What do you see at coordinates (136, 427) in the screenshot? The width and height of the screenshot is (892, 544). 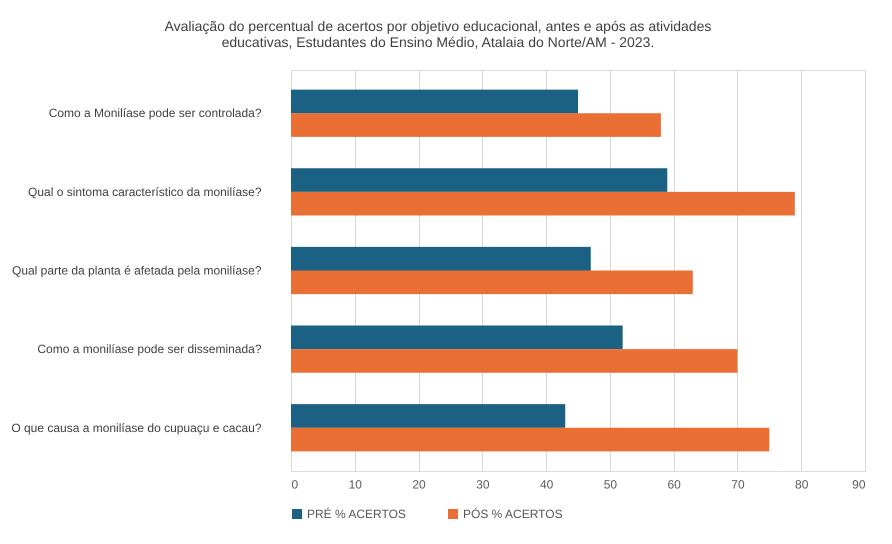 I see `y-tick-label: O que causa a monilíase do cupuaçu e cacau?` at bounding box center [136, 427].